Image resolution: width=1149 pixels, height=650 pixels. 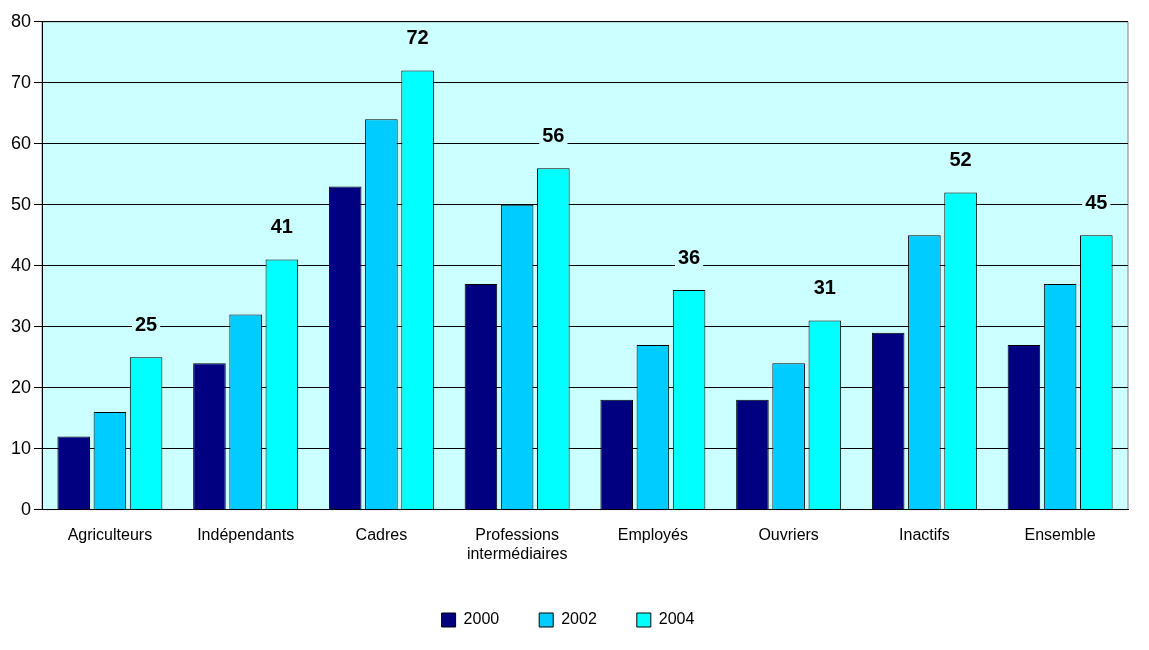 What do you see at coordinates (824, 287) in the screenshot?
I see `data-label: 31` at bounding box center [824, 287].